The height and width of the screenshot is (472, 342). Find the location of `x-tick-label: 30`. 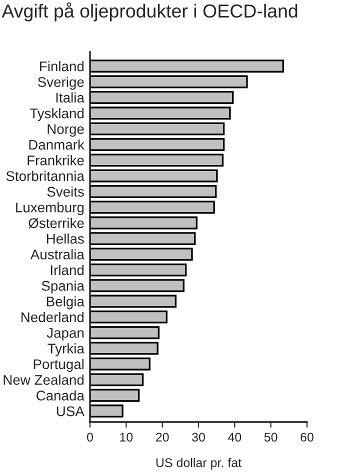

x-tick-label: 30 is located at coordinates (198, 437).